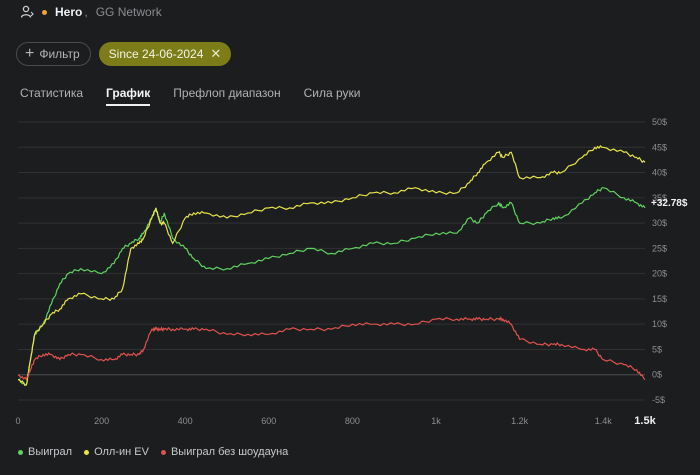 This screenshot has height=475, width=700. I want to click on y-tick-label: 0$, so click(657, 375).